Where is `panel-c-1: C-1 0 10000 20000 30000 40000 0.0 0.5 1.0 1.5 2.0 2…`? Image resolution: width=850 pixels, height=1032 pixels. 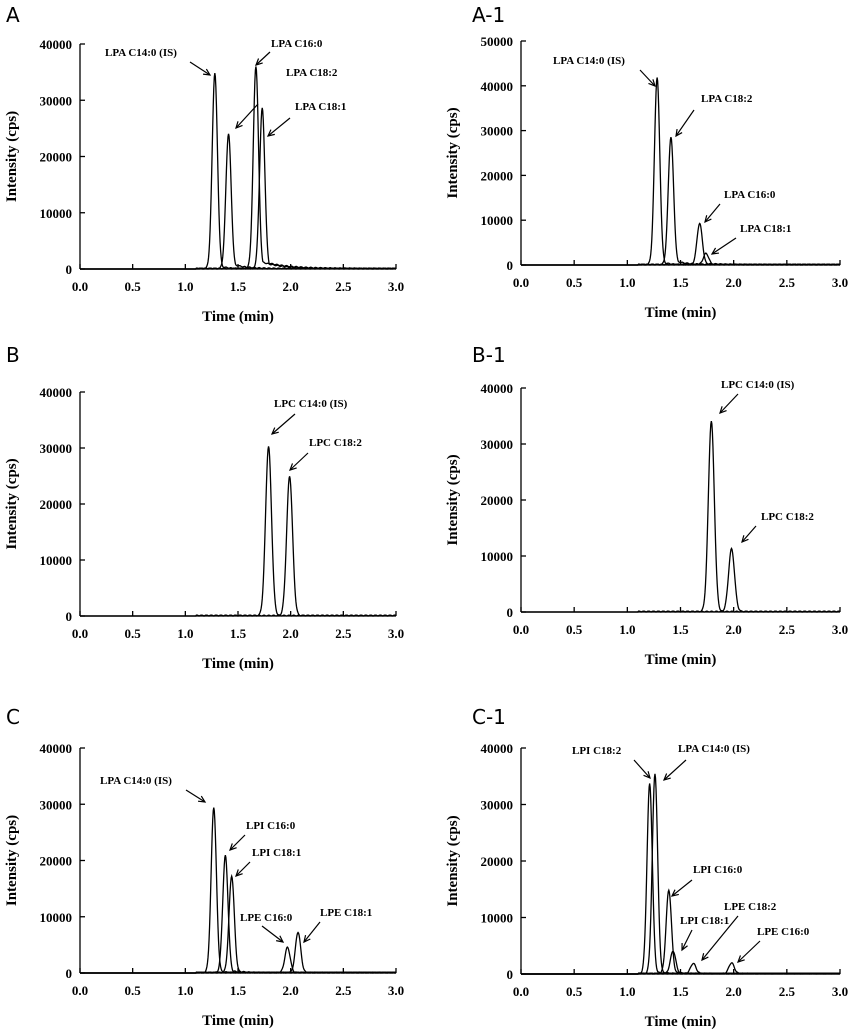
panel-c-1: C-1 0 10000 20000 30000 40000 0.0 0.5 1.0 1.5 2.0 2… is located at coordinates (646, 867).